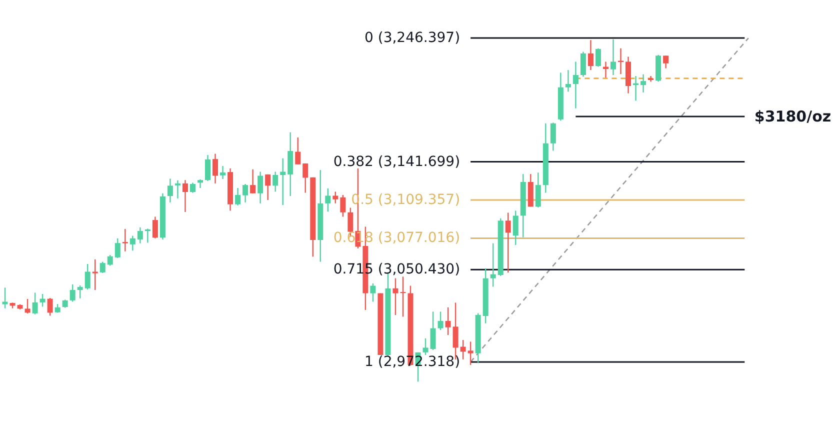  What do you see at coordinates (396, 162) in the screenshot?
I see `ref-line-label: 0.382 (3,141.699)` at bounding box center [396, 162].